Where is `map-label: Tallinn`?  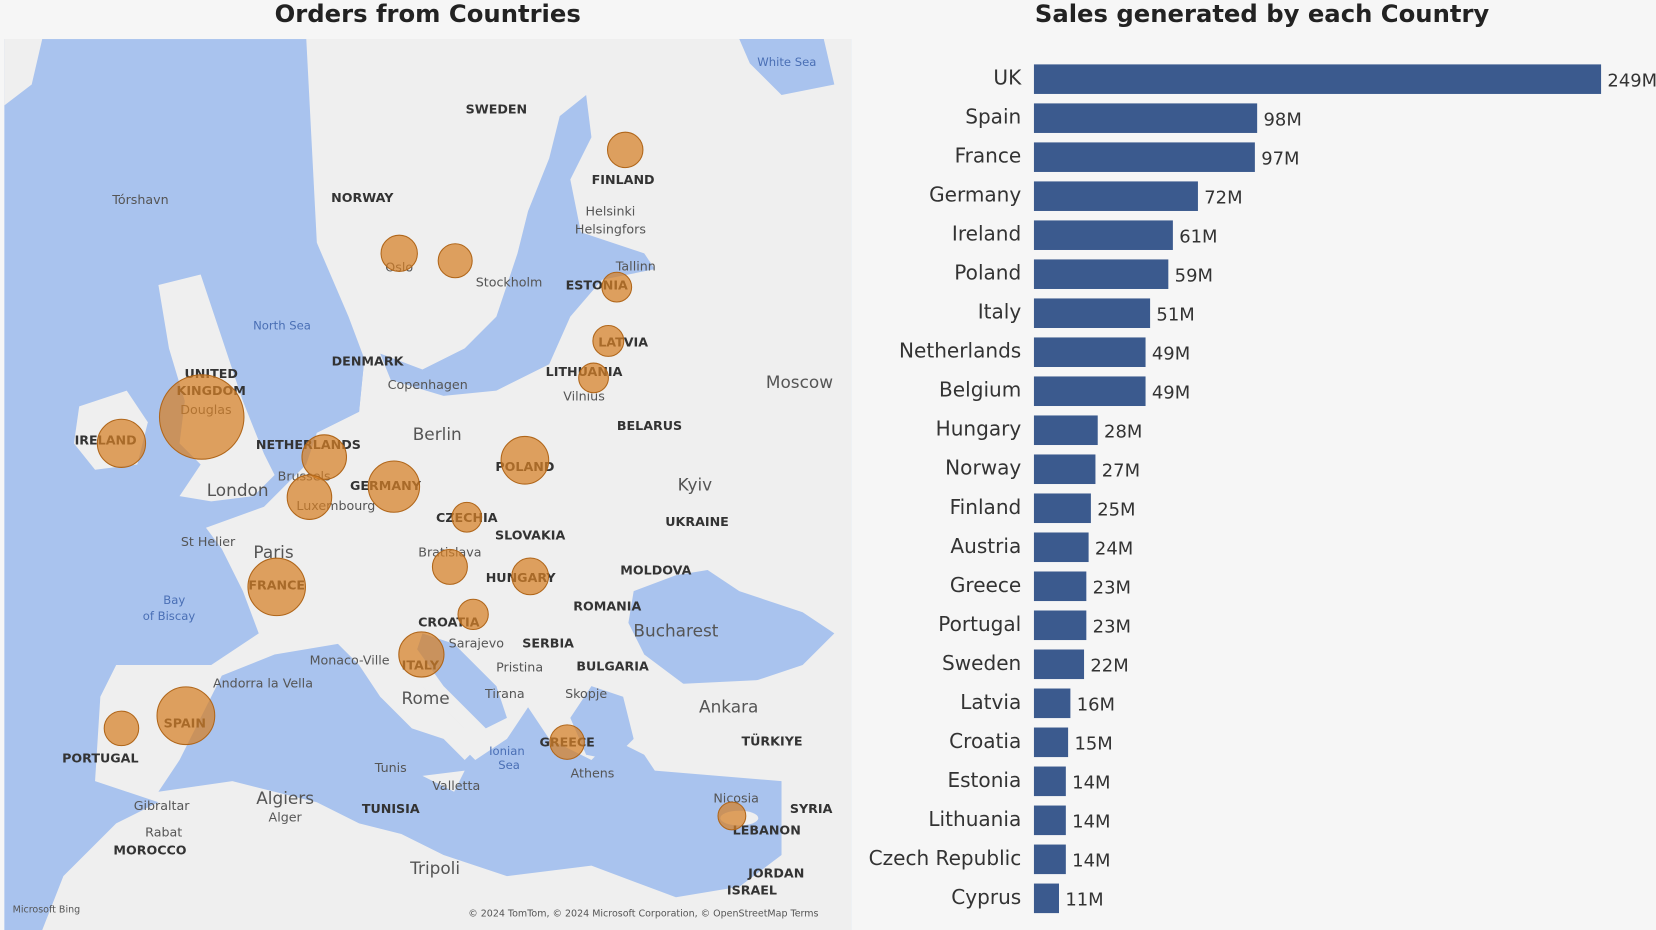
map-label: Tallinn is located at coordinates (635, 266).